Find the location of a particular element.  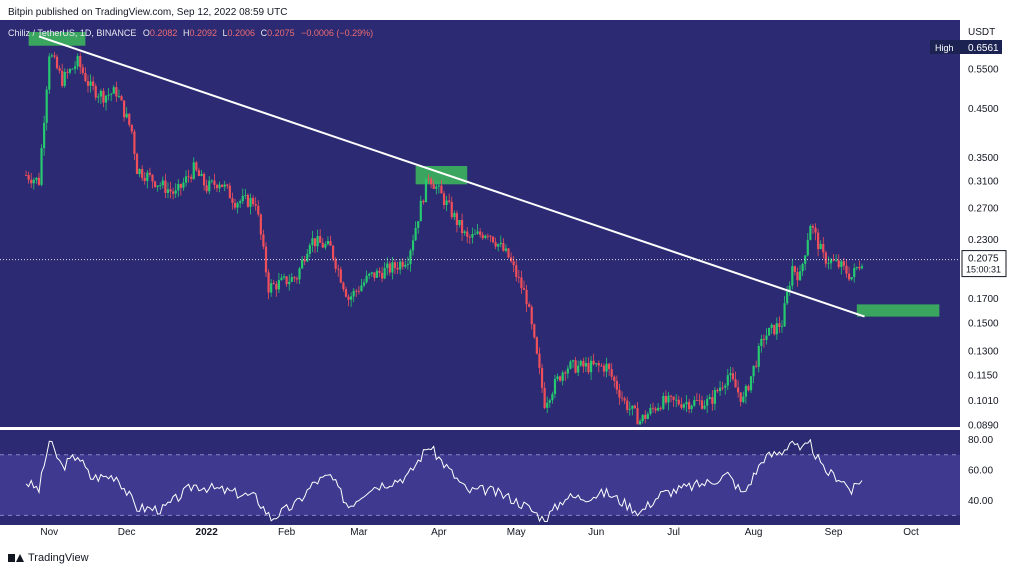

price-tick-label: 0.1700 is located at coordinates (983, 299).